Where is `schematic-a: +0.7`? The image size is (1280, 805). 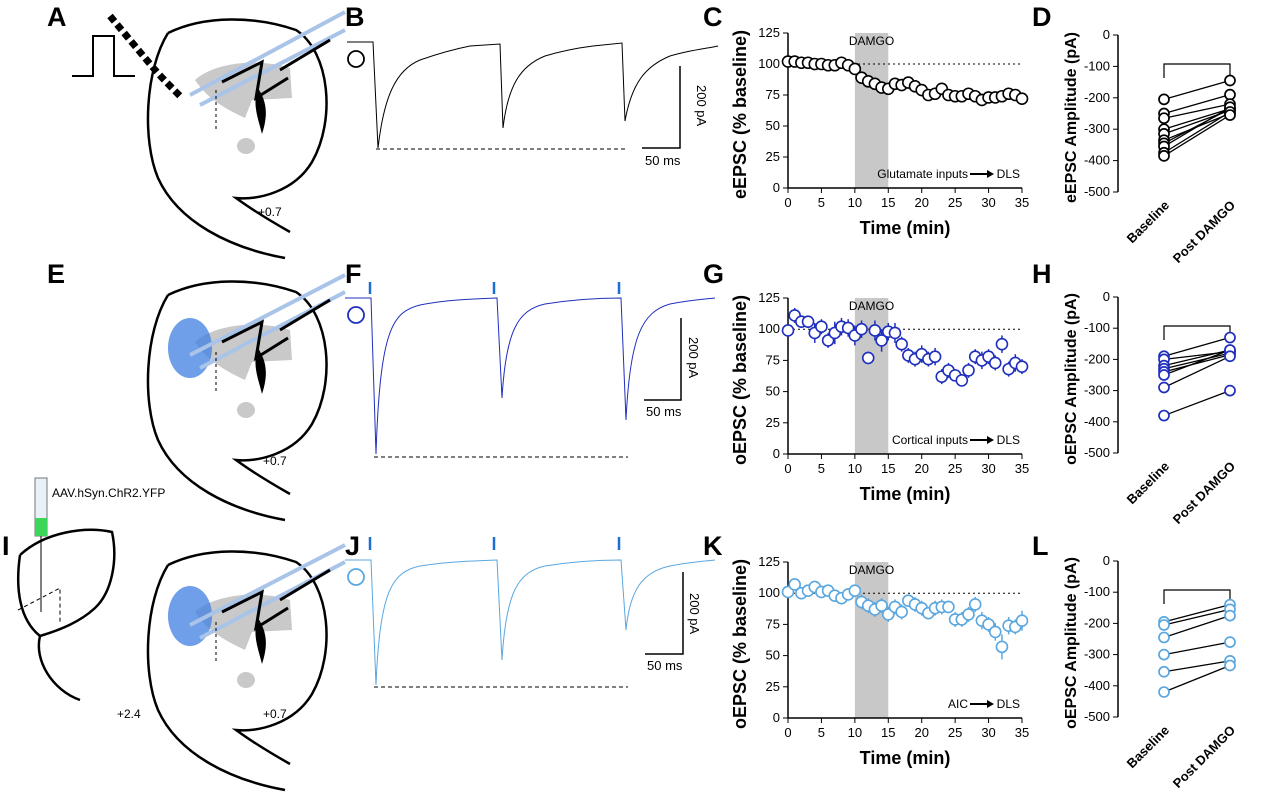 schematic-a: +0.7 is located at coordinates (209, 135).